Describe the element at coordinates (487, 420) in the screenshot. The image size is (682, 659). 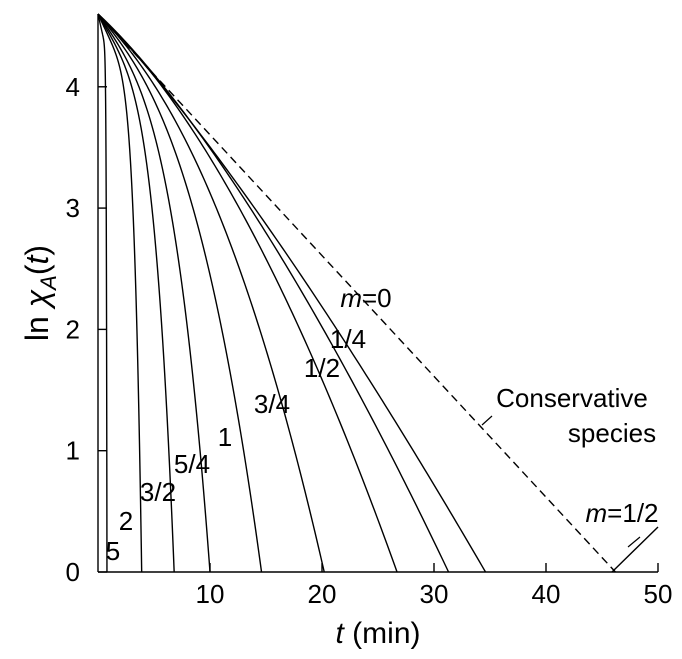
I see `conservative-pointer` at that location.